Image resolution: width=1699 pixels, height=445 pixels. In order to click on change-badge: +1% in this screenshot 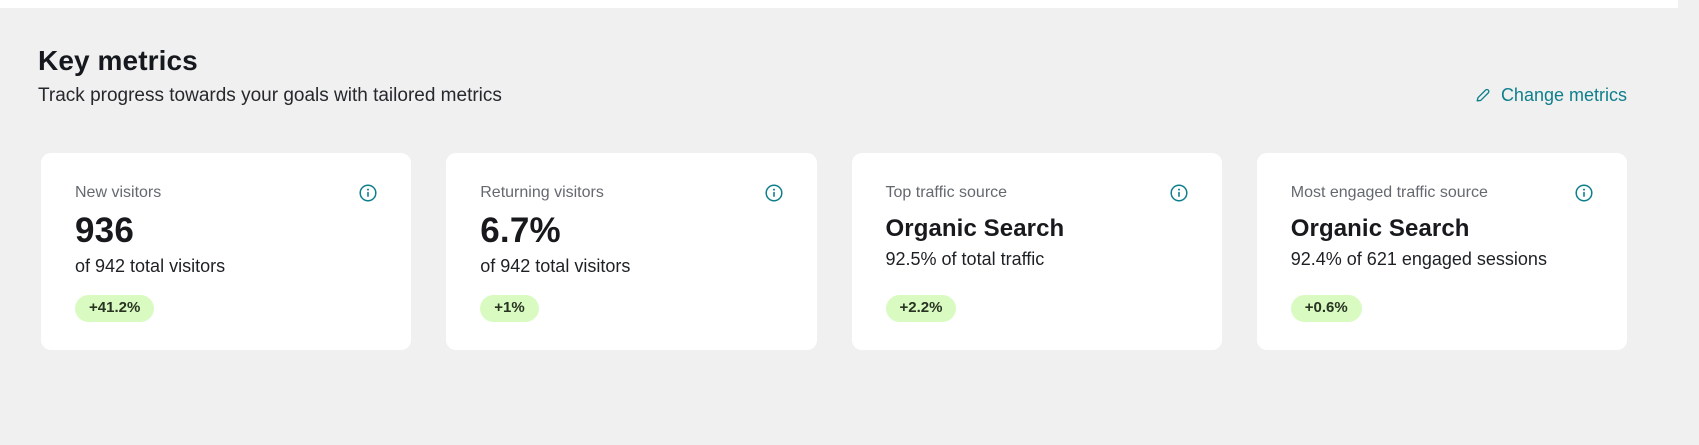, I will do `click(509, 308)`.